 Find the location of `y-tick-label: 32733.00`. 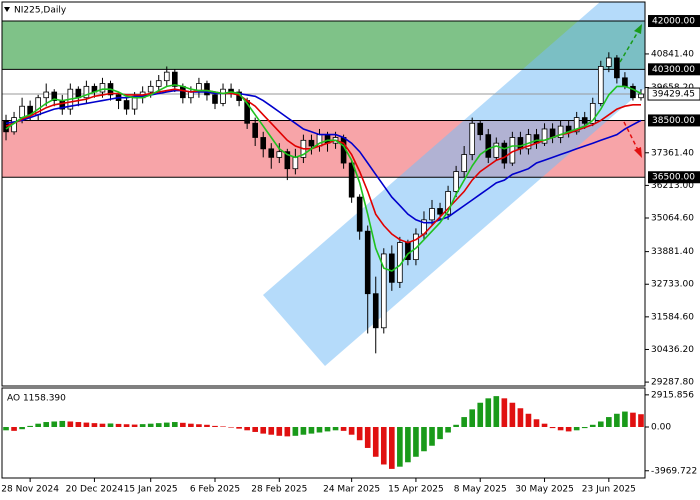

y-tick-label: 32733.00 is located at coordinates (672, 285).